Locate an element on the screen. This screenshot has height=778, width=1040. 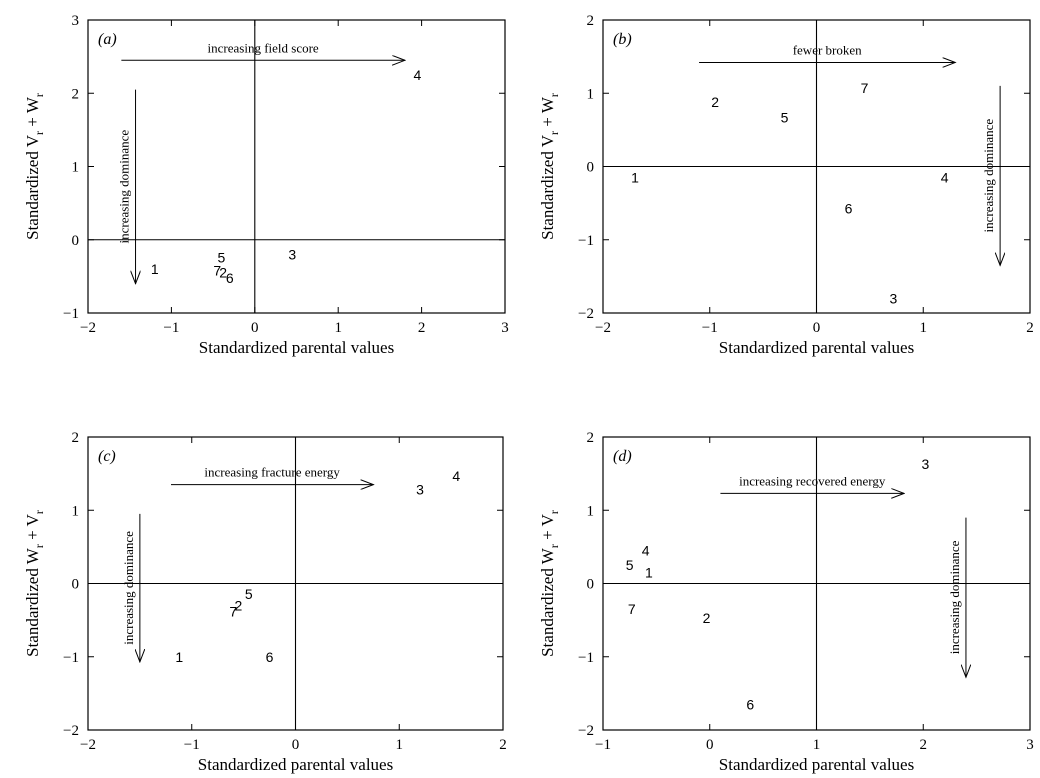
panel-label: (a) is located at coordinates (107, 39).